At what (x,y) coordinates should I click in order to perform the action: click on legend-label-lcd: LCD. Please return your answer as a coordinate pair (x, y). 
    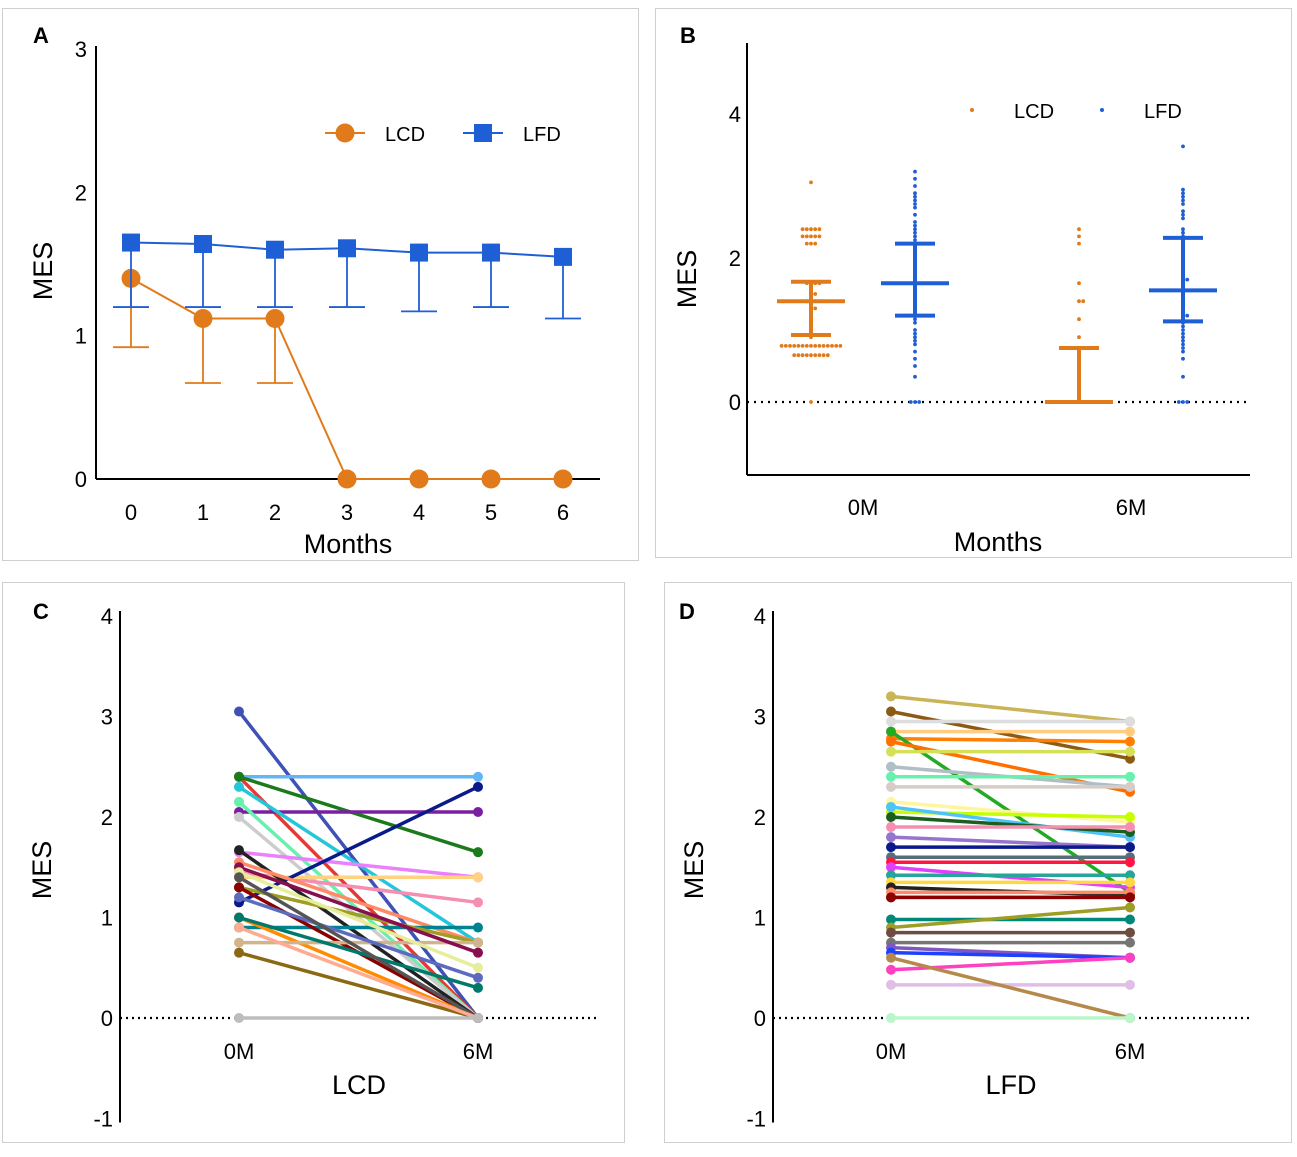
    Looking at the image, I should click on (405, 135).